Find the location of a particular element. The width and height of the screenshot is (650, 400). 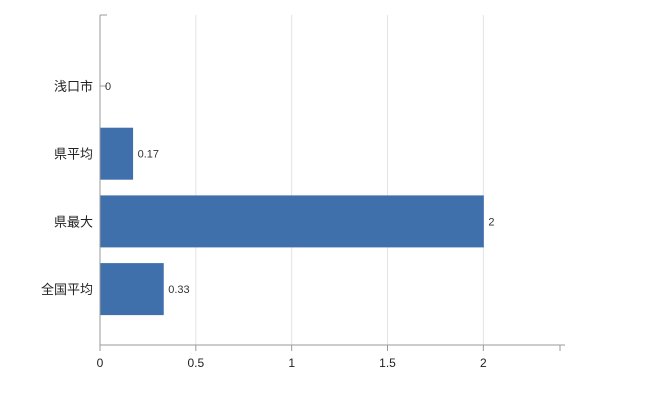

value-label: 2 is located at coordinates (491, 222).